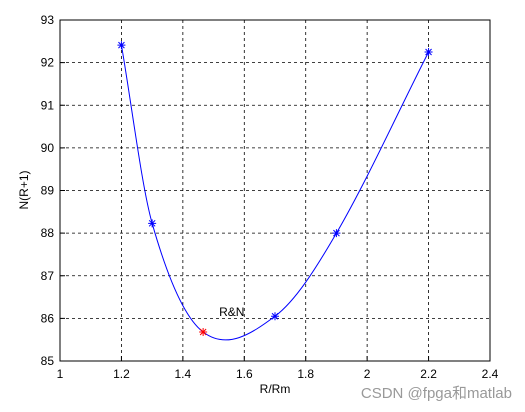  I want to click on y-axis-label: N(R+1), so click(24, 189).